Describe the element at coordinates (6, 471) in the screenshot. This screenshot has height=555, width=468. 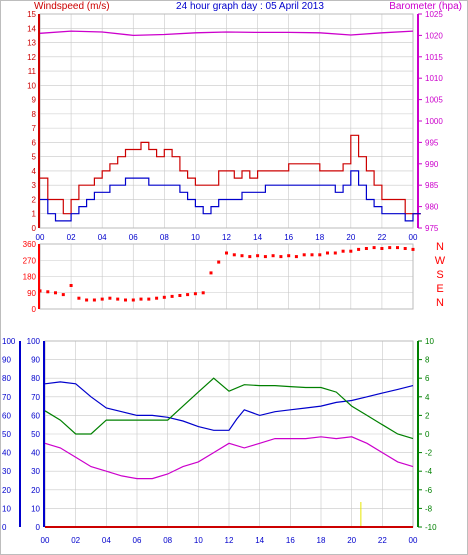
I see `rainfall-axis-tick: 30` at that location.